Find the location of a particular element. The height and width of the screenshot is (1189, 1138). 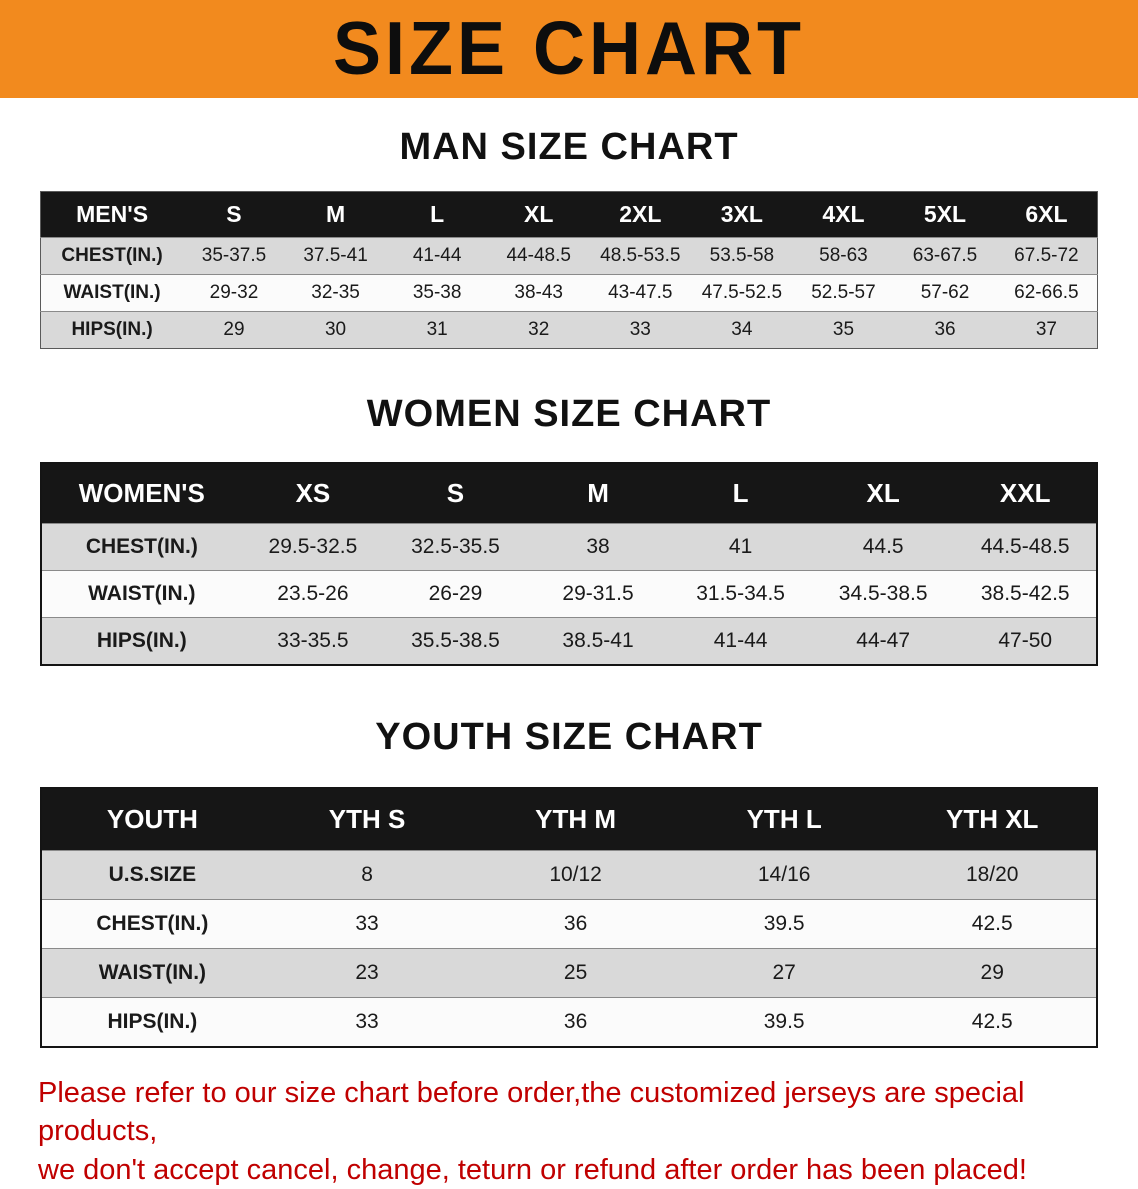

table-row: WAIST(IN.) 23 25 27 29 is located at coordinates (569, 973).